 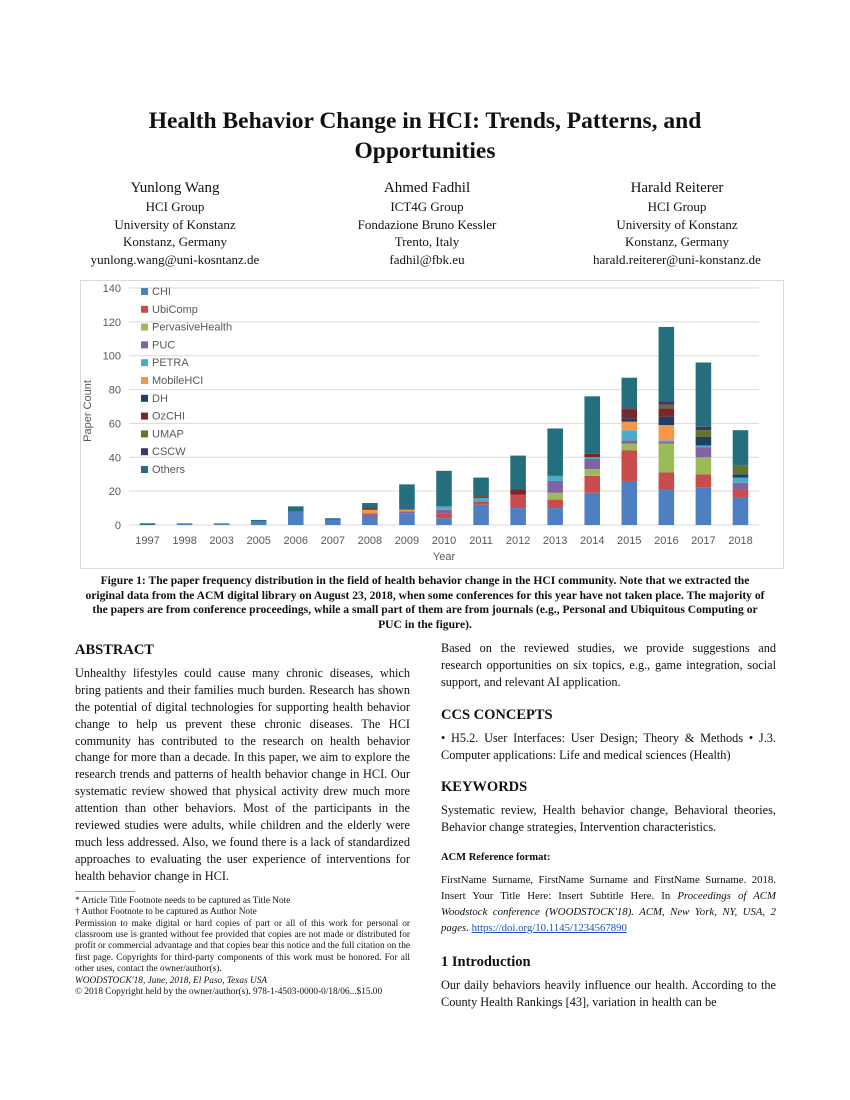 What do you see at coordinates (170, 363) in the screenshot?
I see `legend-label: PETRA` at bounding box center [170, 363].